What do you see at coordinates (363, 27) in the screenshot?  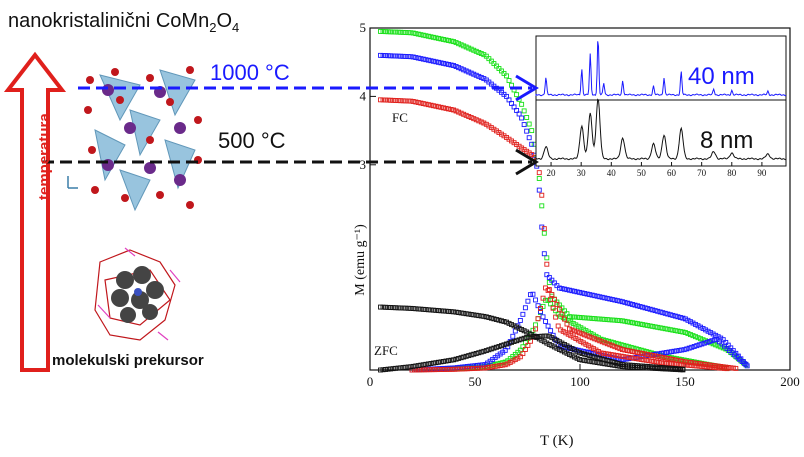 I see `y-tick-label: 5` at bounding box center [363, 27].